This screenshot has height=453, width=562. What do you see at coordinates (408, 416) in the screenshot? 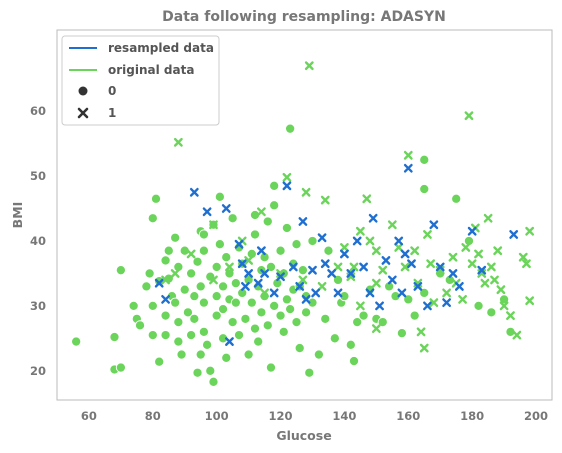
I see `x-tick-label: 160` at bounding box center [408, 416].